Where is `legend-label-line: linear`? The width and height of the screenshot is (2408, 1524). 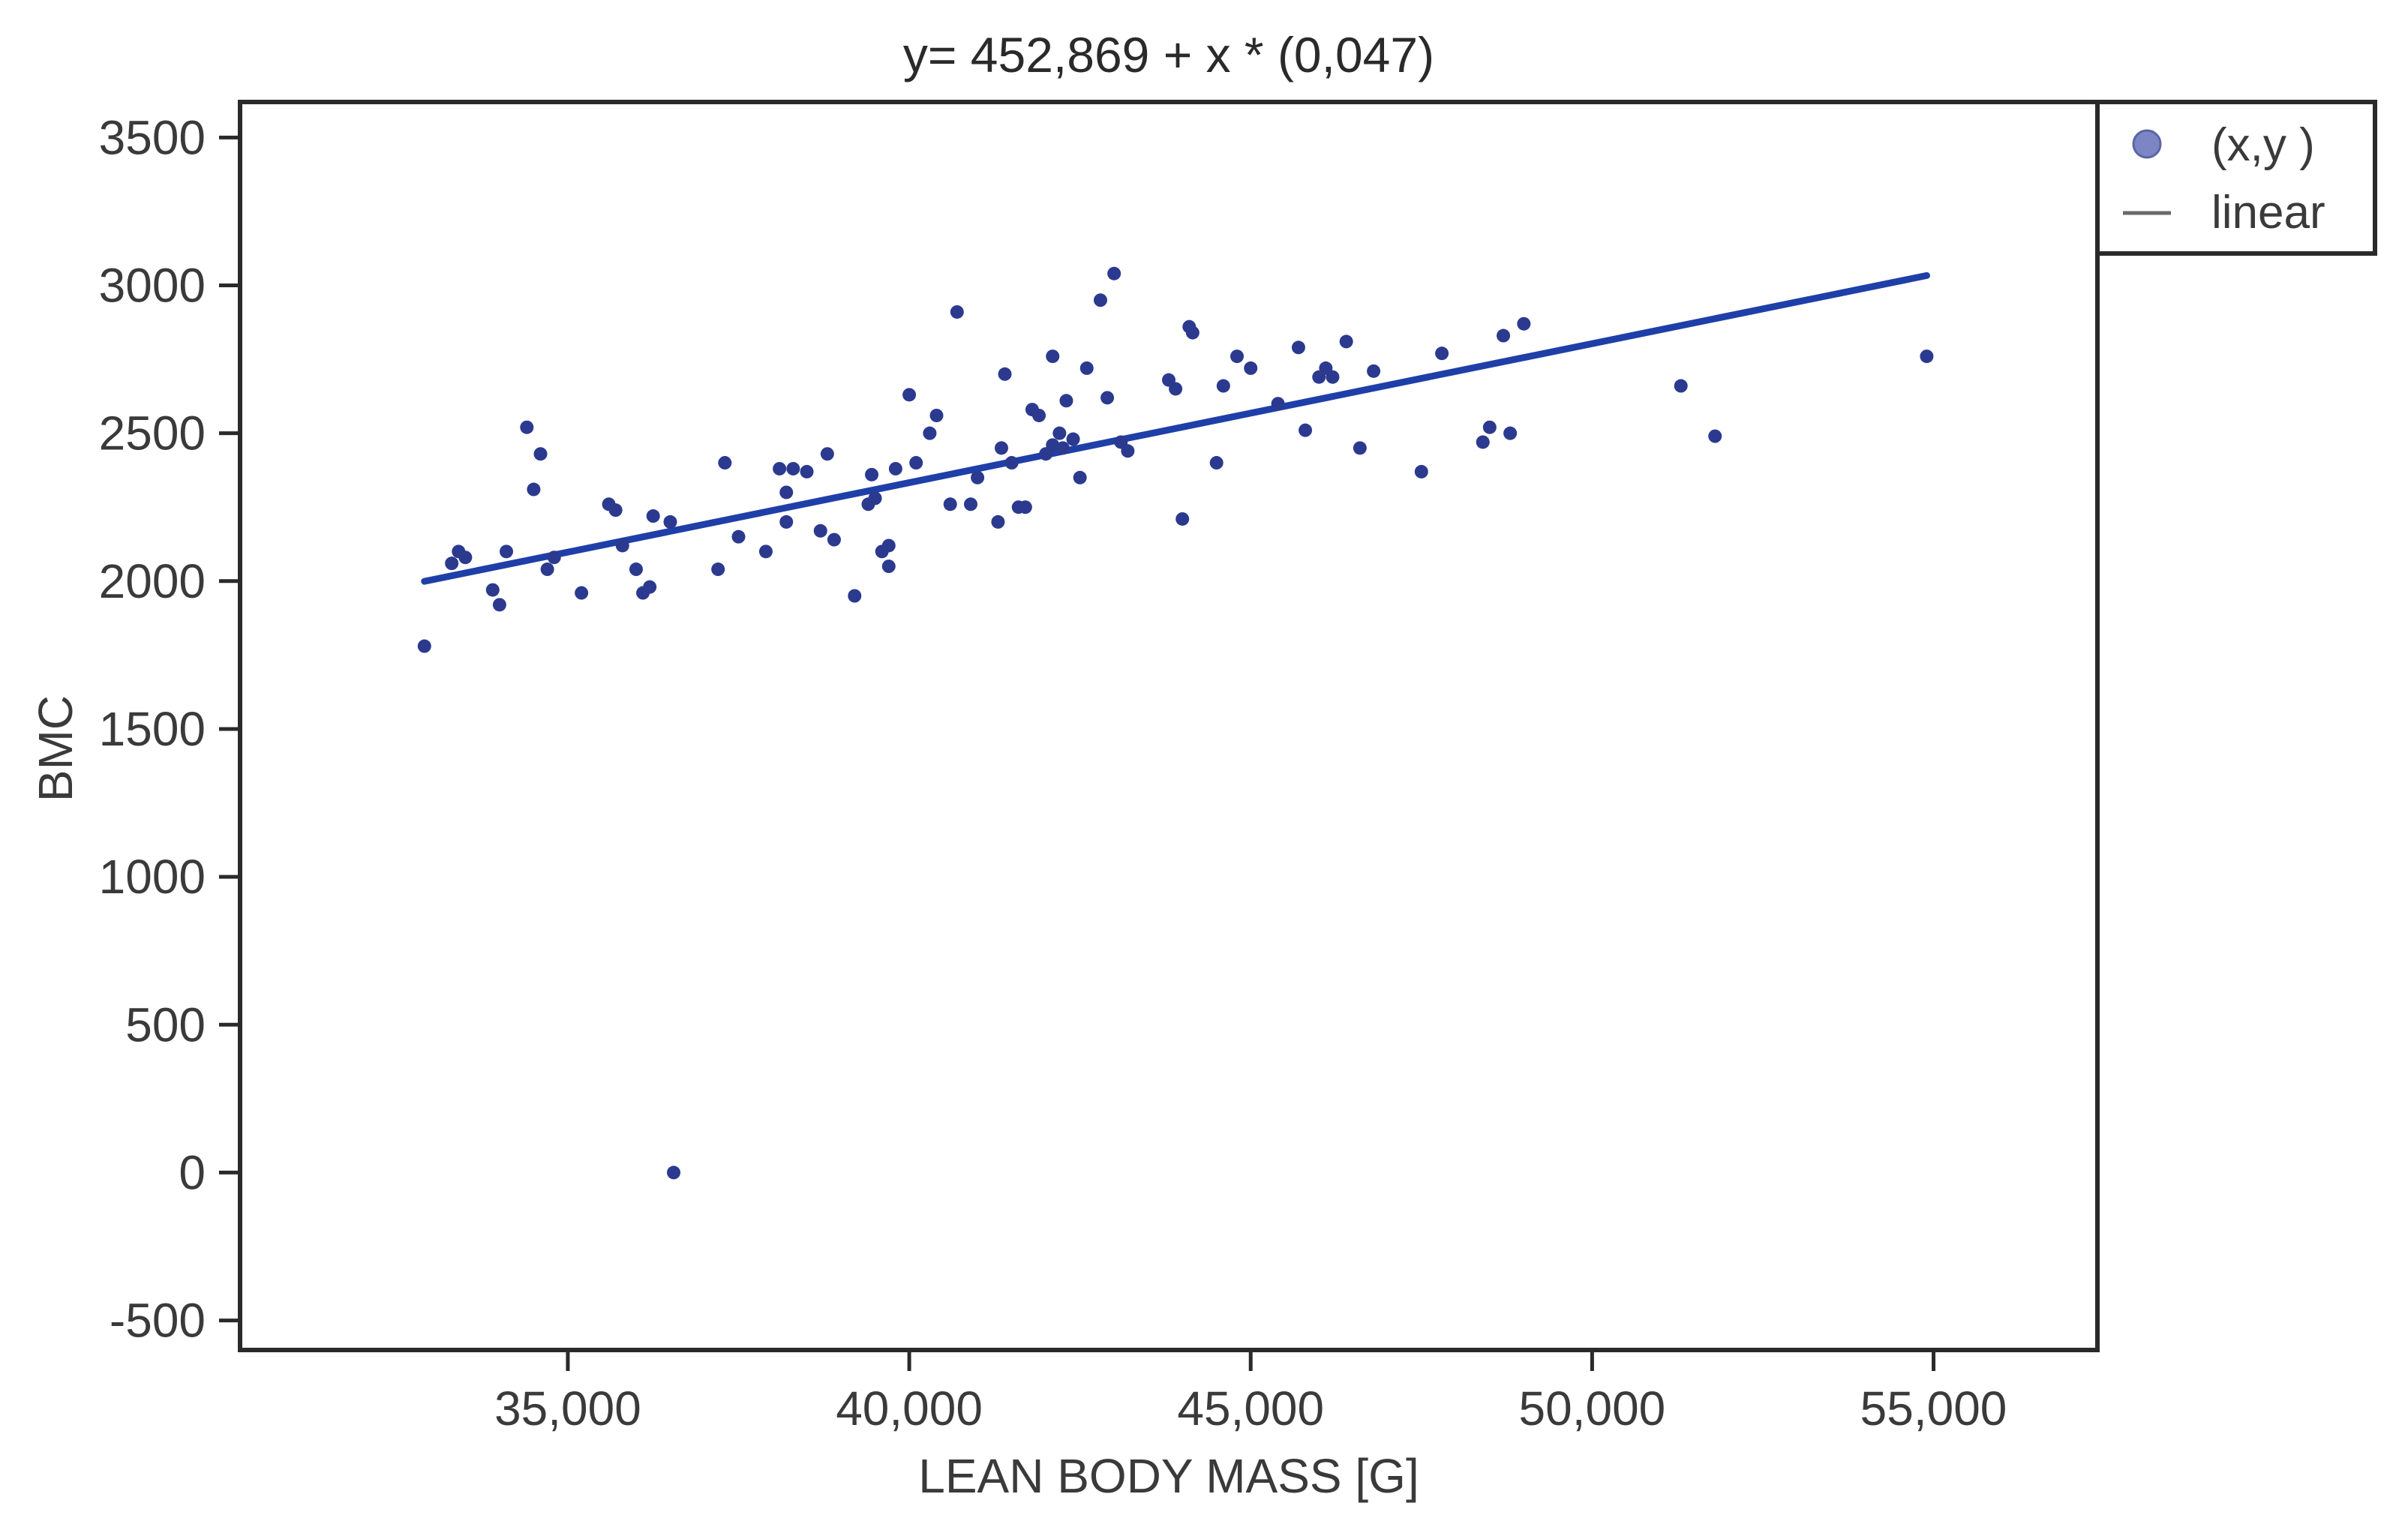
legend-label-line: linear is located at coordinates (2268, 212).